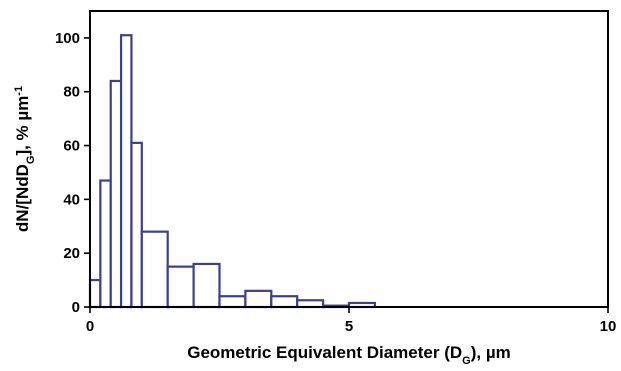  What do you see at coordinates (349, 355) in the screenshot?
I see `x-axis-title: Geometric Equivalent Diameter (DG), µm` at bounding box center [349, 355].